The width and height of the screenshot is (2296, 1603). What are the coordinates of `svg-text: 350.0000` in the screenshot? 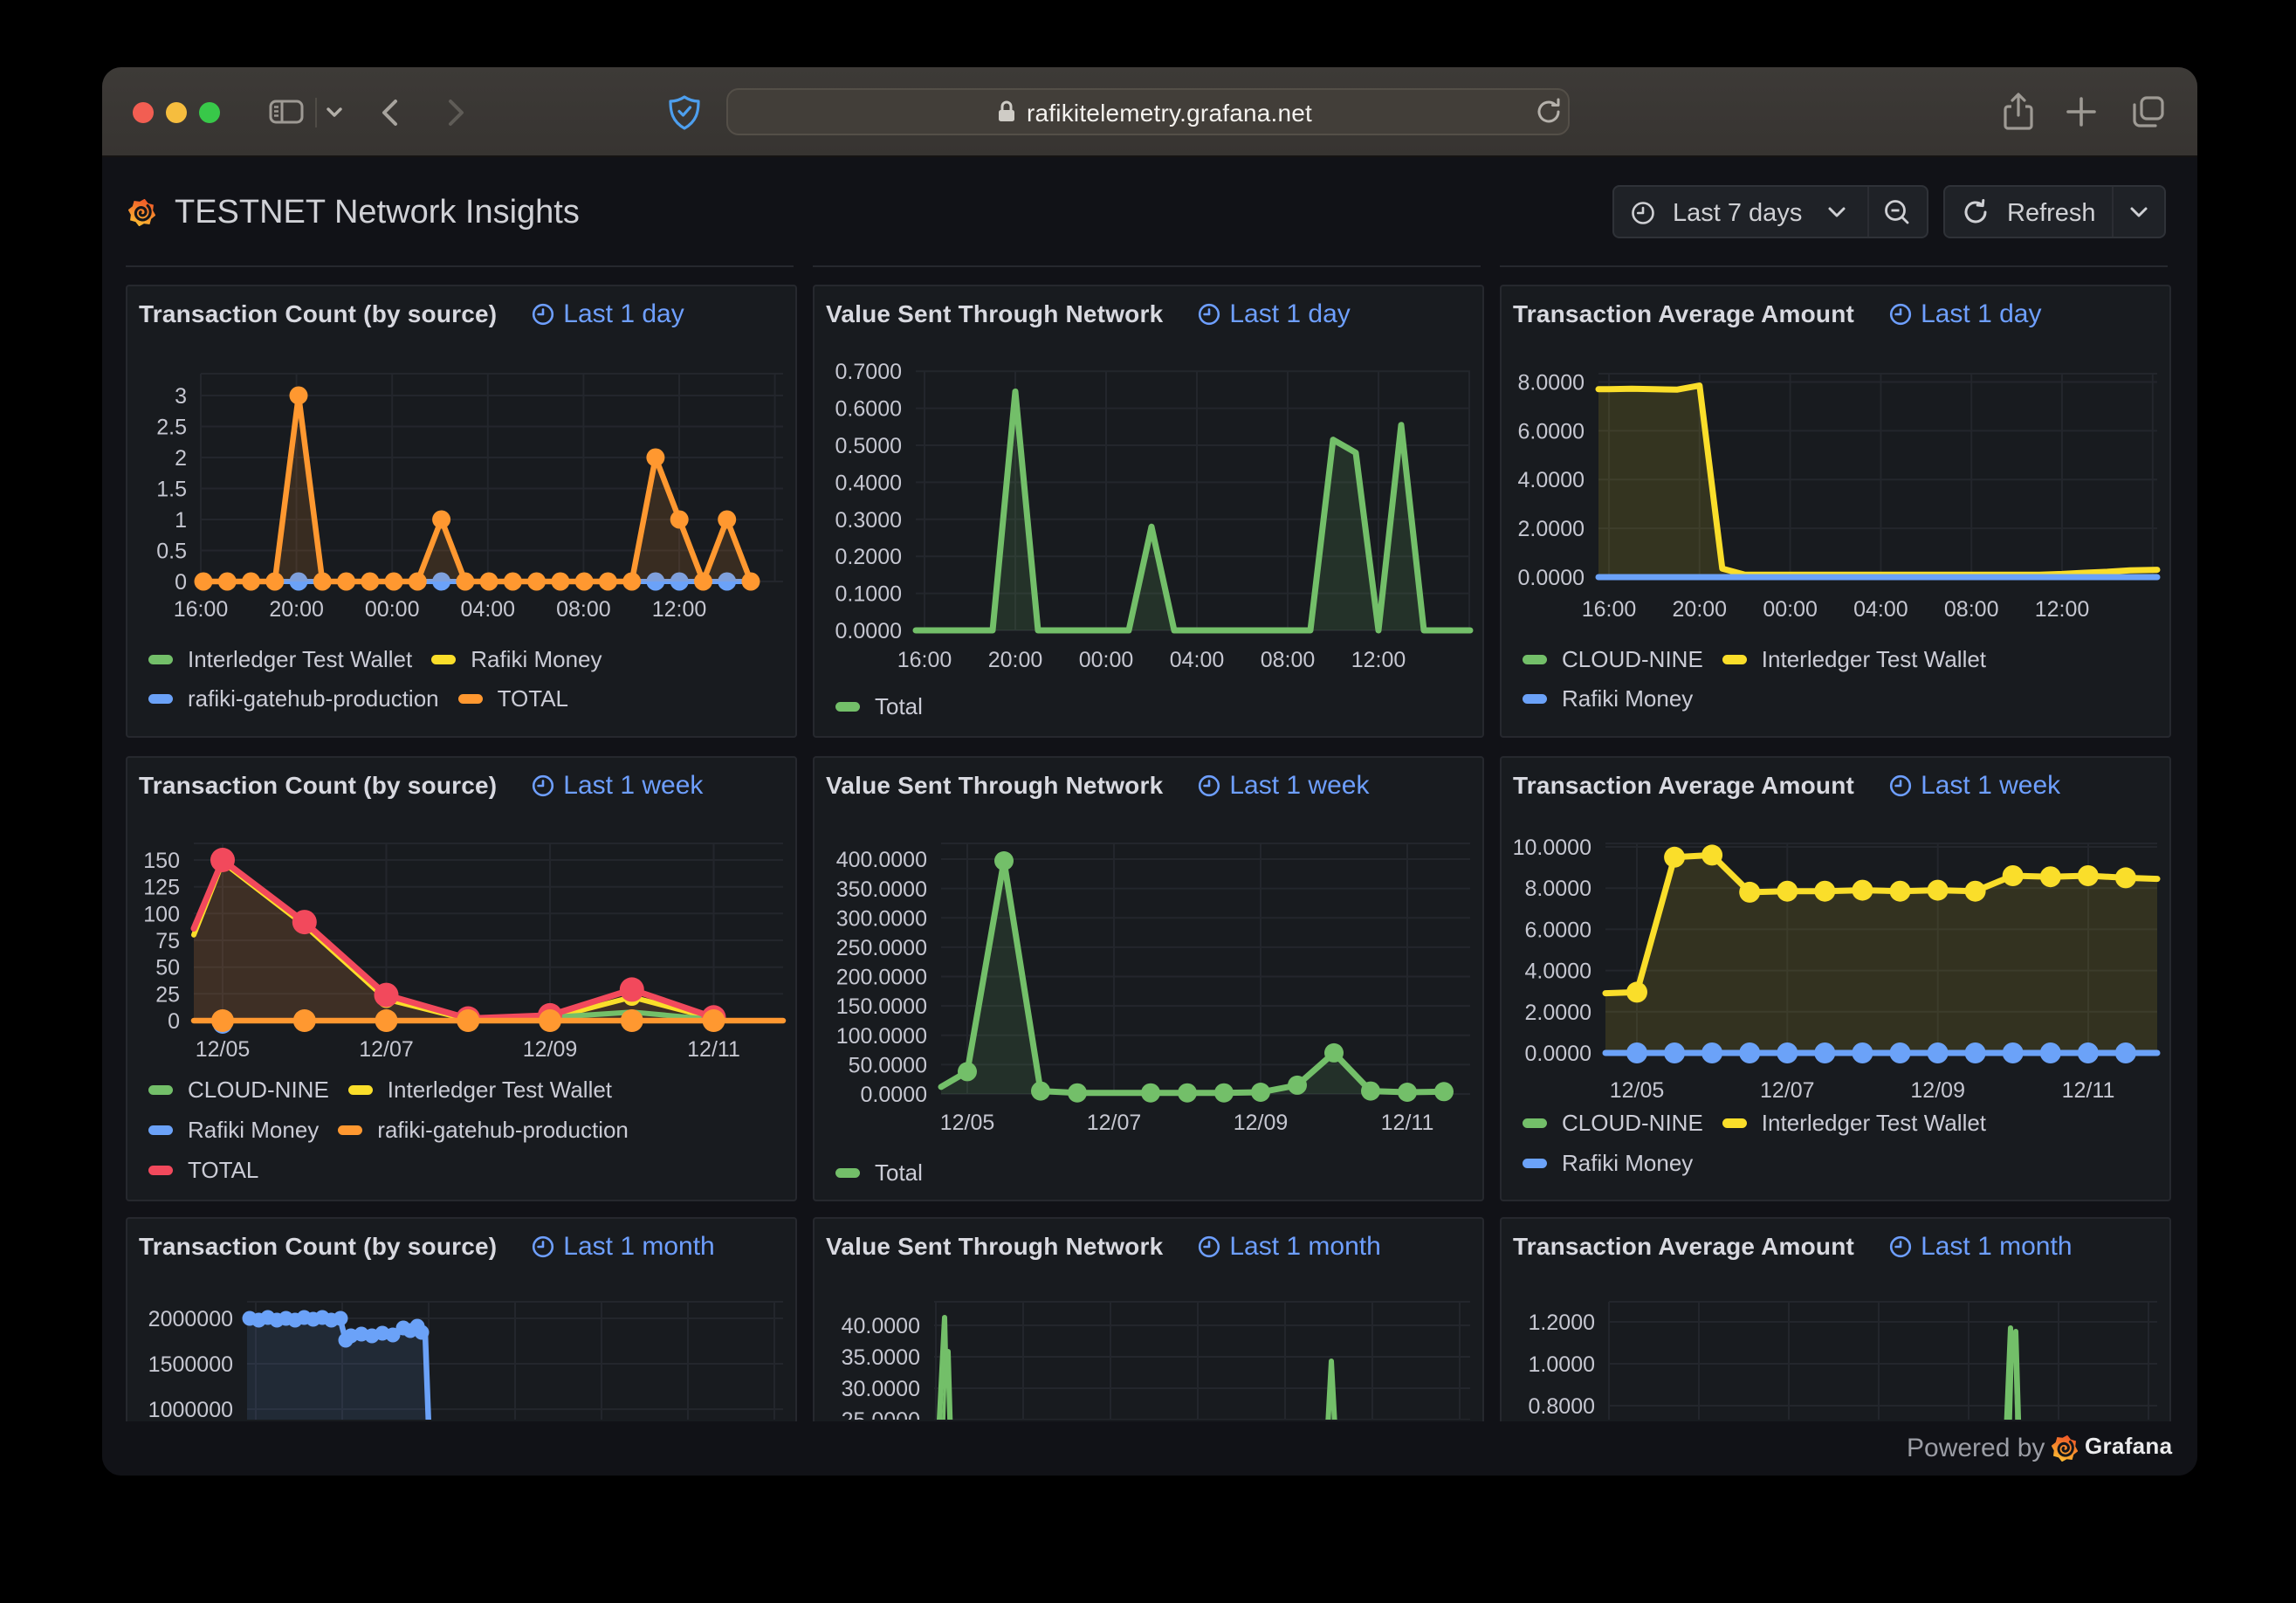 It's located at (881, 890).